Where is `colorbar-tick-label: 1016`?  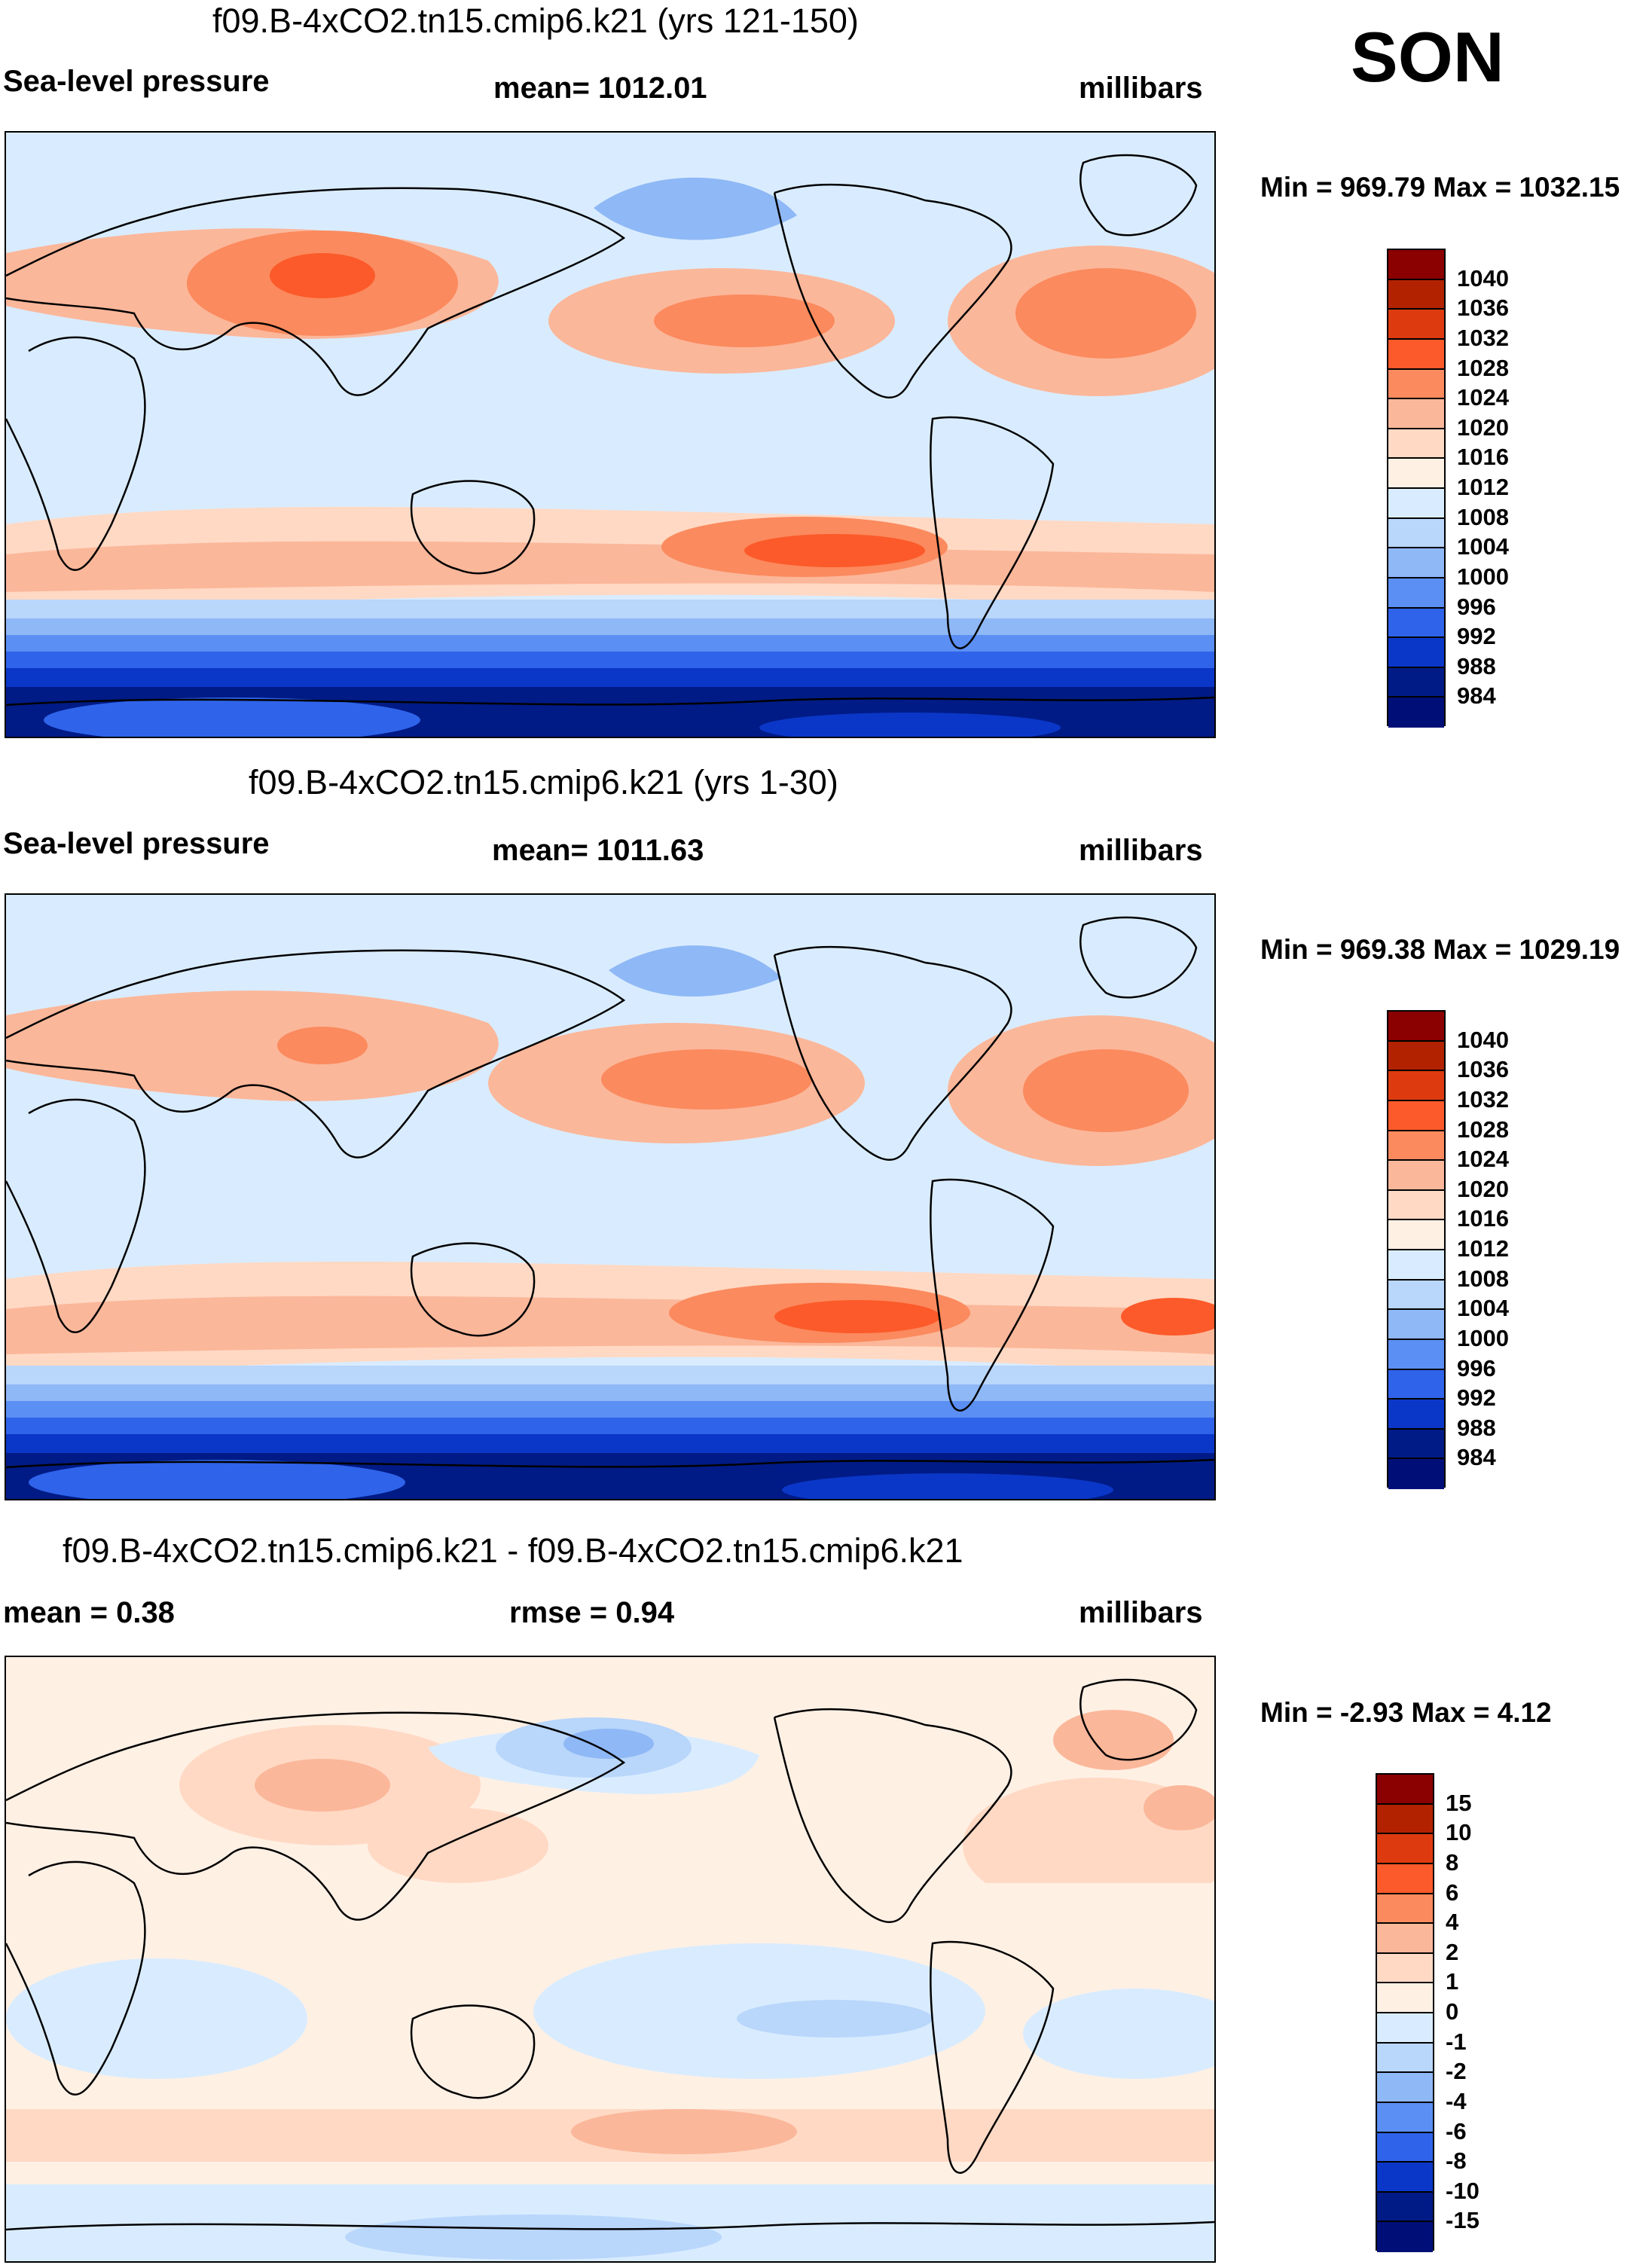
colorbar-tick-label: 1016 is located at coordinates (1483, 457).